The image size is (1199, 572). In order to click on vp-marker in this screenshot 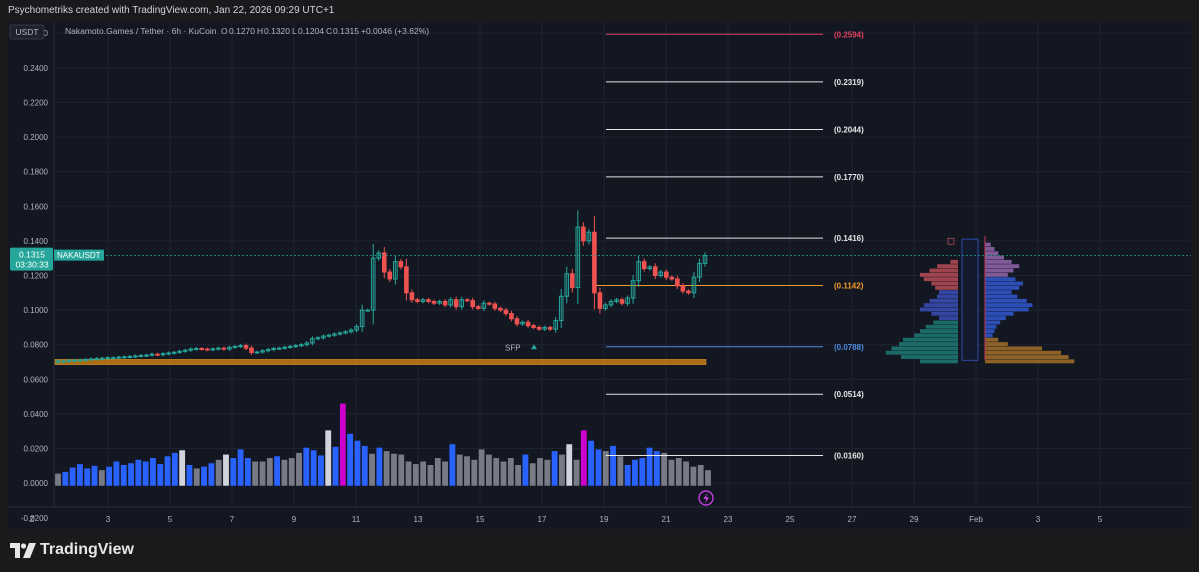, I will do `click(951, 241)`.